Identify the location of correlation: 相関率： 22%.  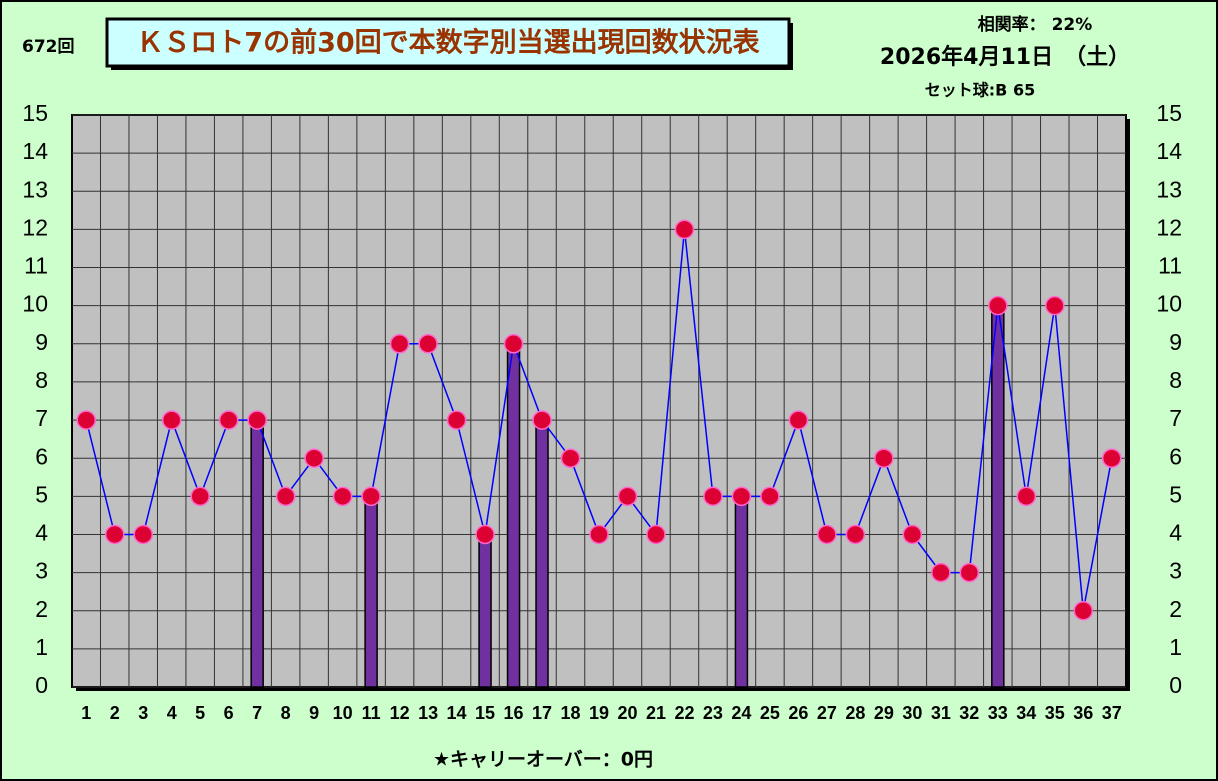
(1035, 24).